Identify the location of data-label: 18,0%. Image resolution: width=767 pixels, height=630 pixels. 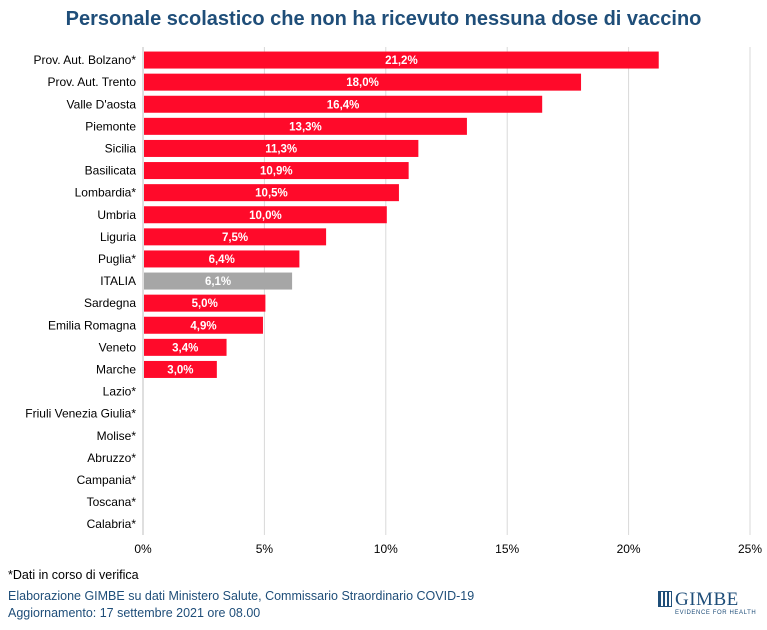
(362, 83).